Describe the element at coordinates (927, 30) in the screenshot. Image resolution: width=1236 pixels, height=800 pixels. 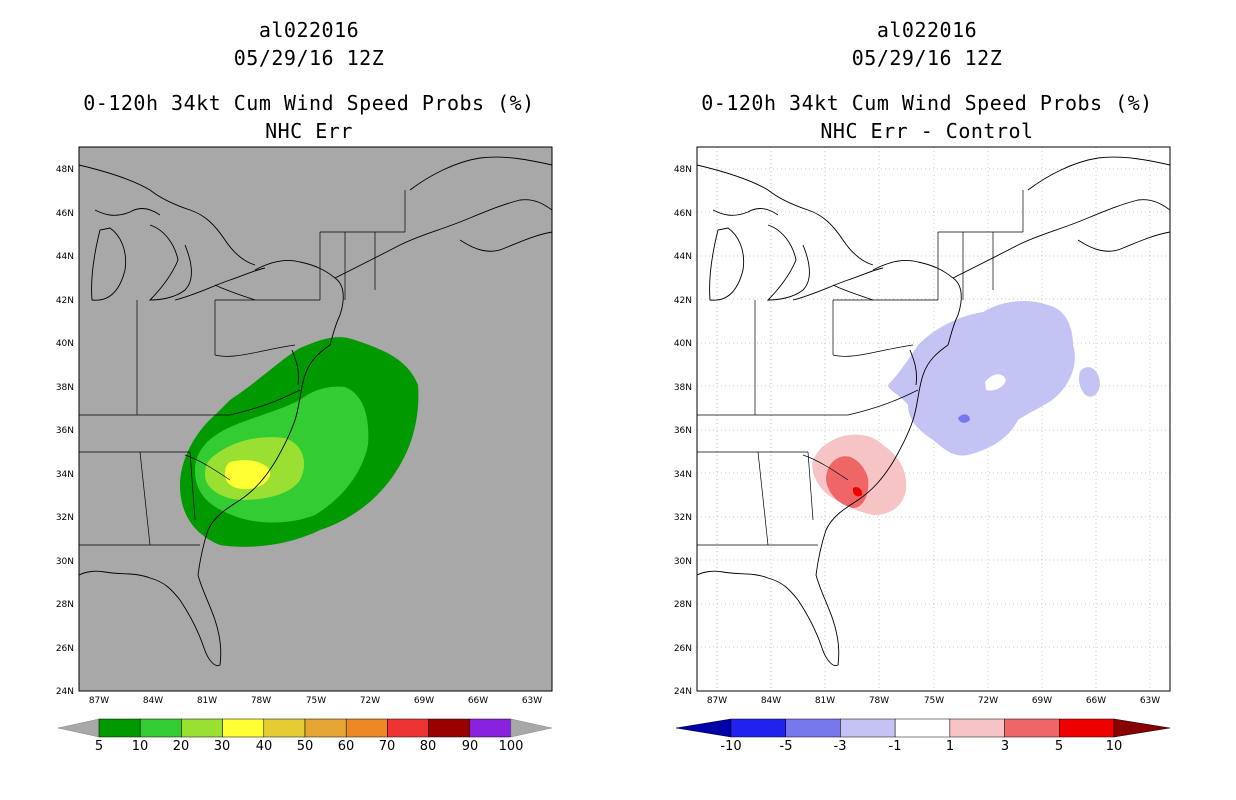
I see `right-storm-id: al022016` at that location.